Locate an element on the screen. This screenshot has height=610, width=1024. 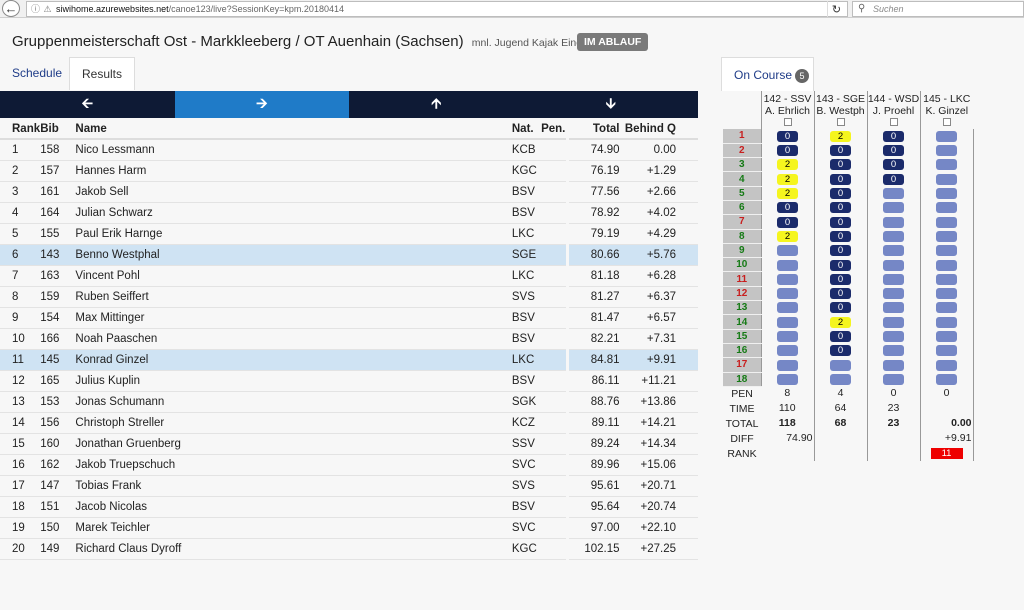
result-row: 11 145 Konrad Ginzel LKC 84.81 +9.91 is located at coordinates (349, 360).